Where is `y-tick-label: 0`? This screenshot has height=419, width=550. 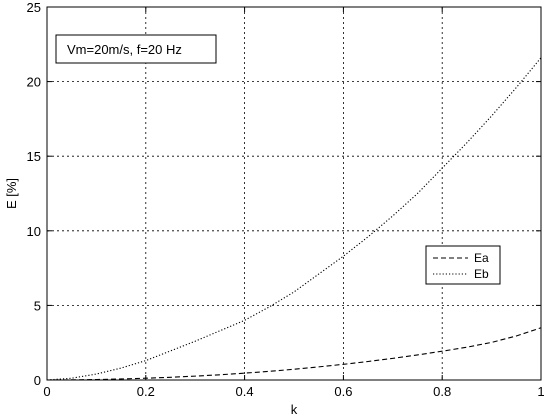
y-tick-label: 0 is located at coordinates (37, 380).